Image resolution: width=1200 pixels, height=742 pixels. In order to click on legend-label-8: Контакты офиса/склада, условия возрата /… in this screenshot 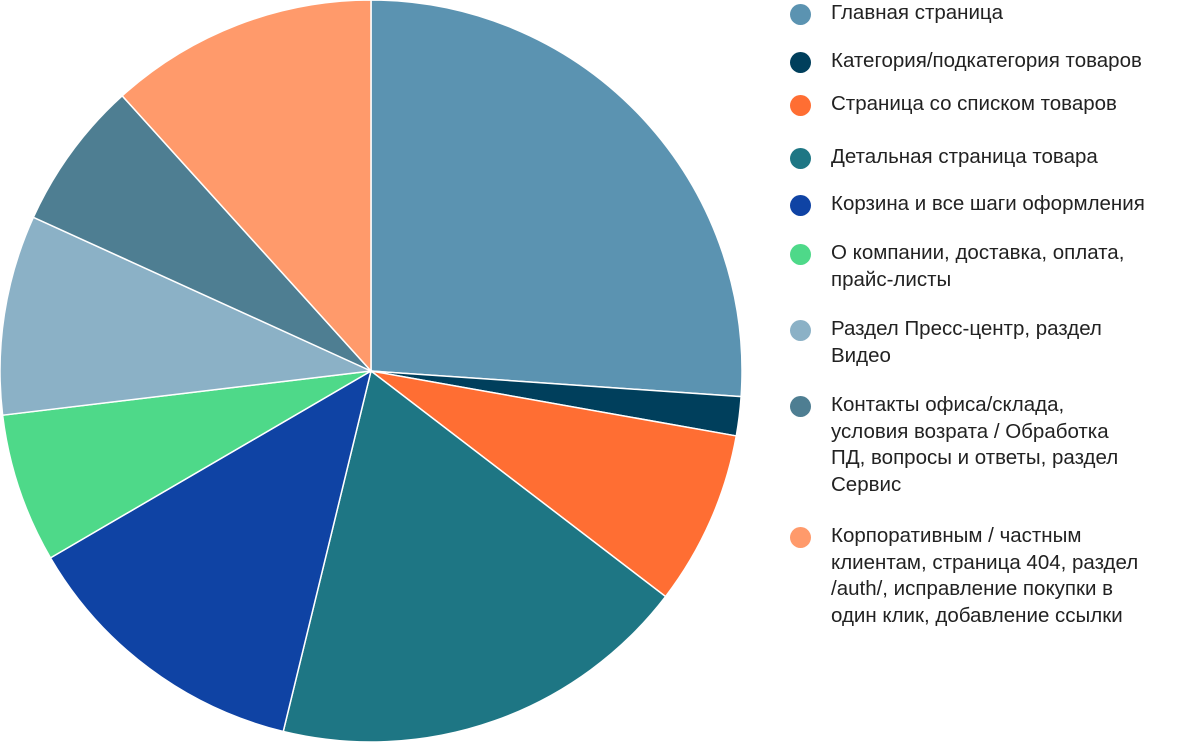, I will do `click(975, 444)`.